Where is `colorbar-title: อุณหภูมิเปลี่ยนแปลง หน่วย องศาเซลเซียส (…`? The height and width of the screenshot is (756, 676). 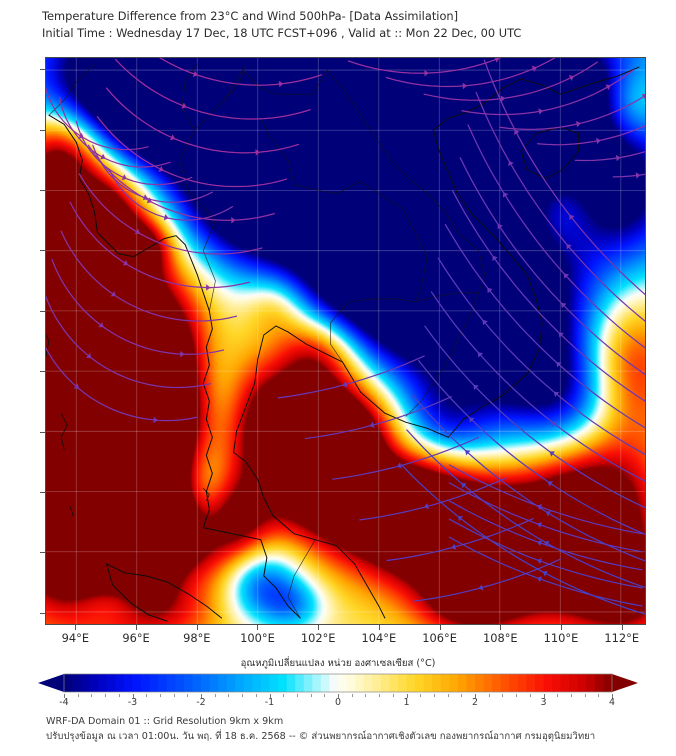 colorbar-title: อุณหภูมิเปลี่ยนแปลง หน่วย องศาเซลเซียส (… is located at coordinates (338, 663).